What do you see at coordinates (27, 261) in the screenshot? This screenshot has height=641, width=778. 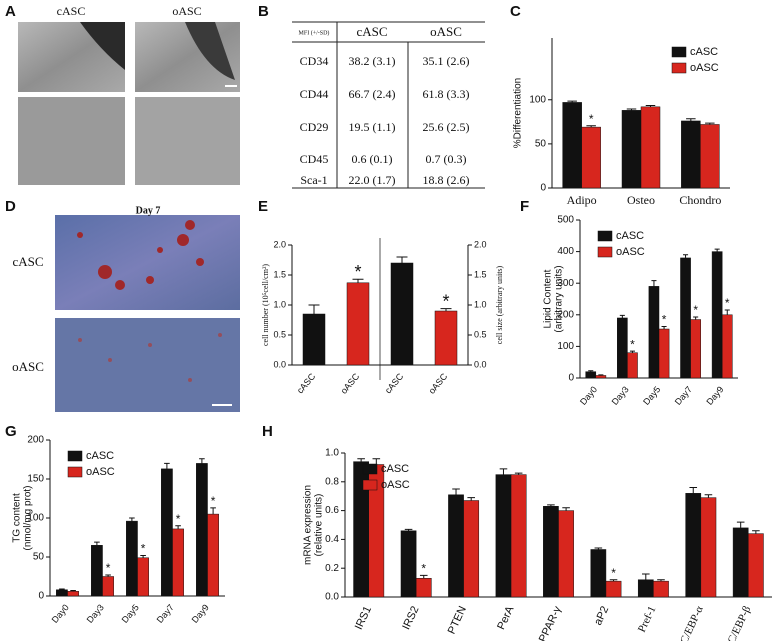 I see `row-label: cASC` at bounding box center [27, 261].